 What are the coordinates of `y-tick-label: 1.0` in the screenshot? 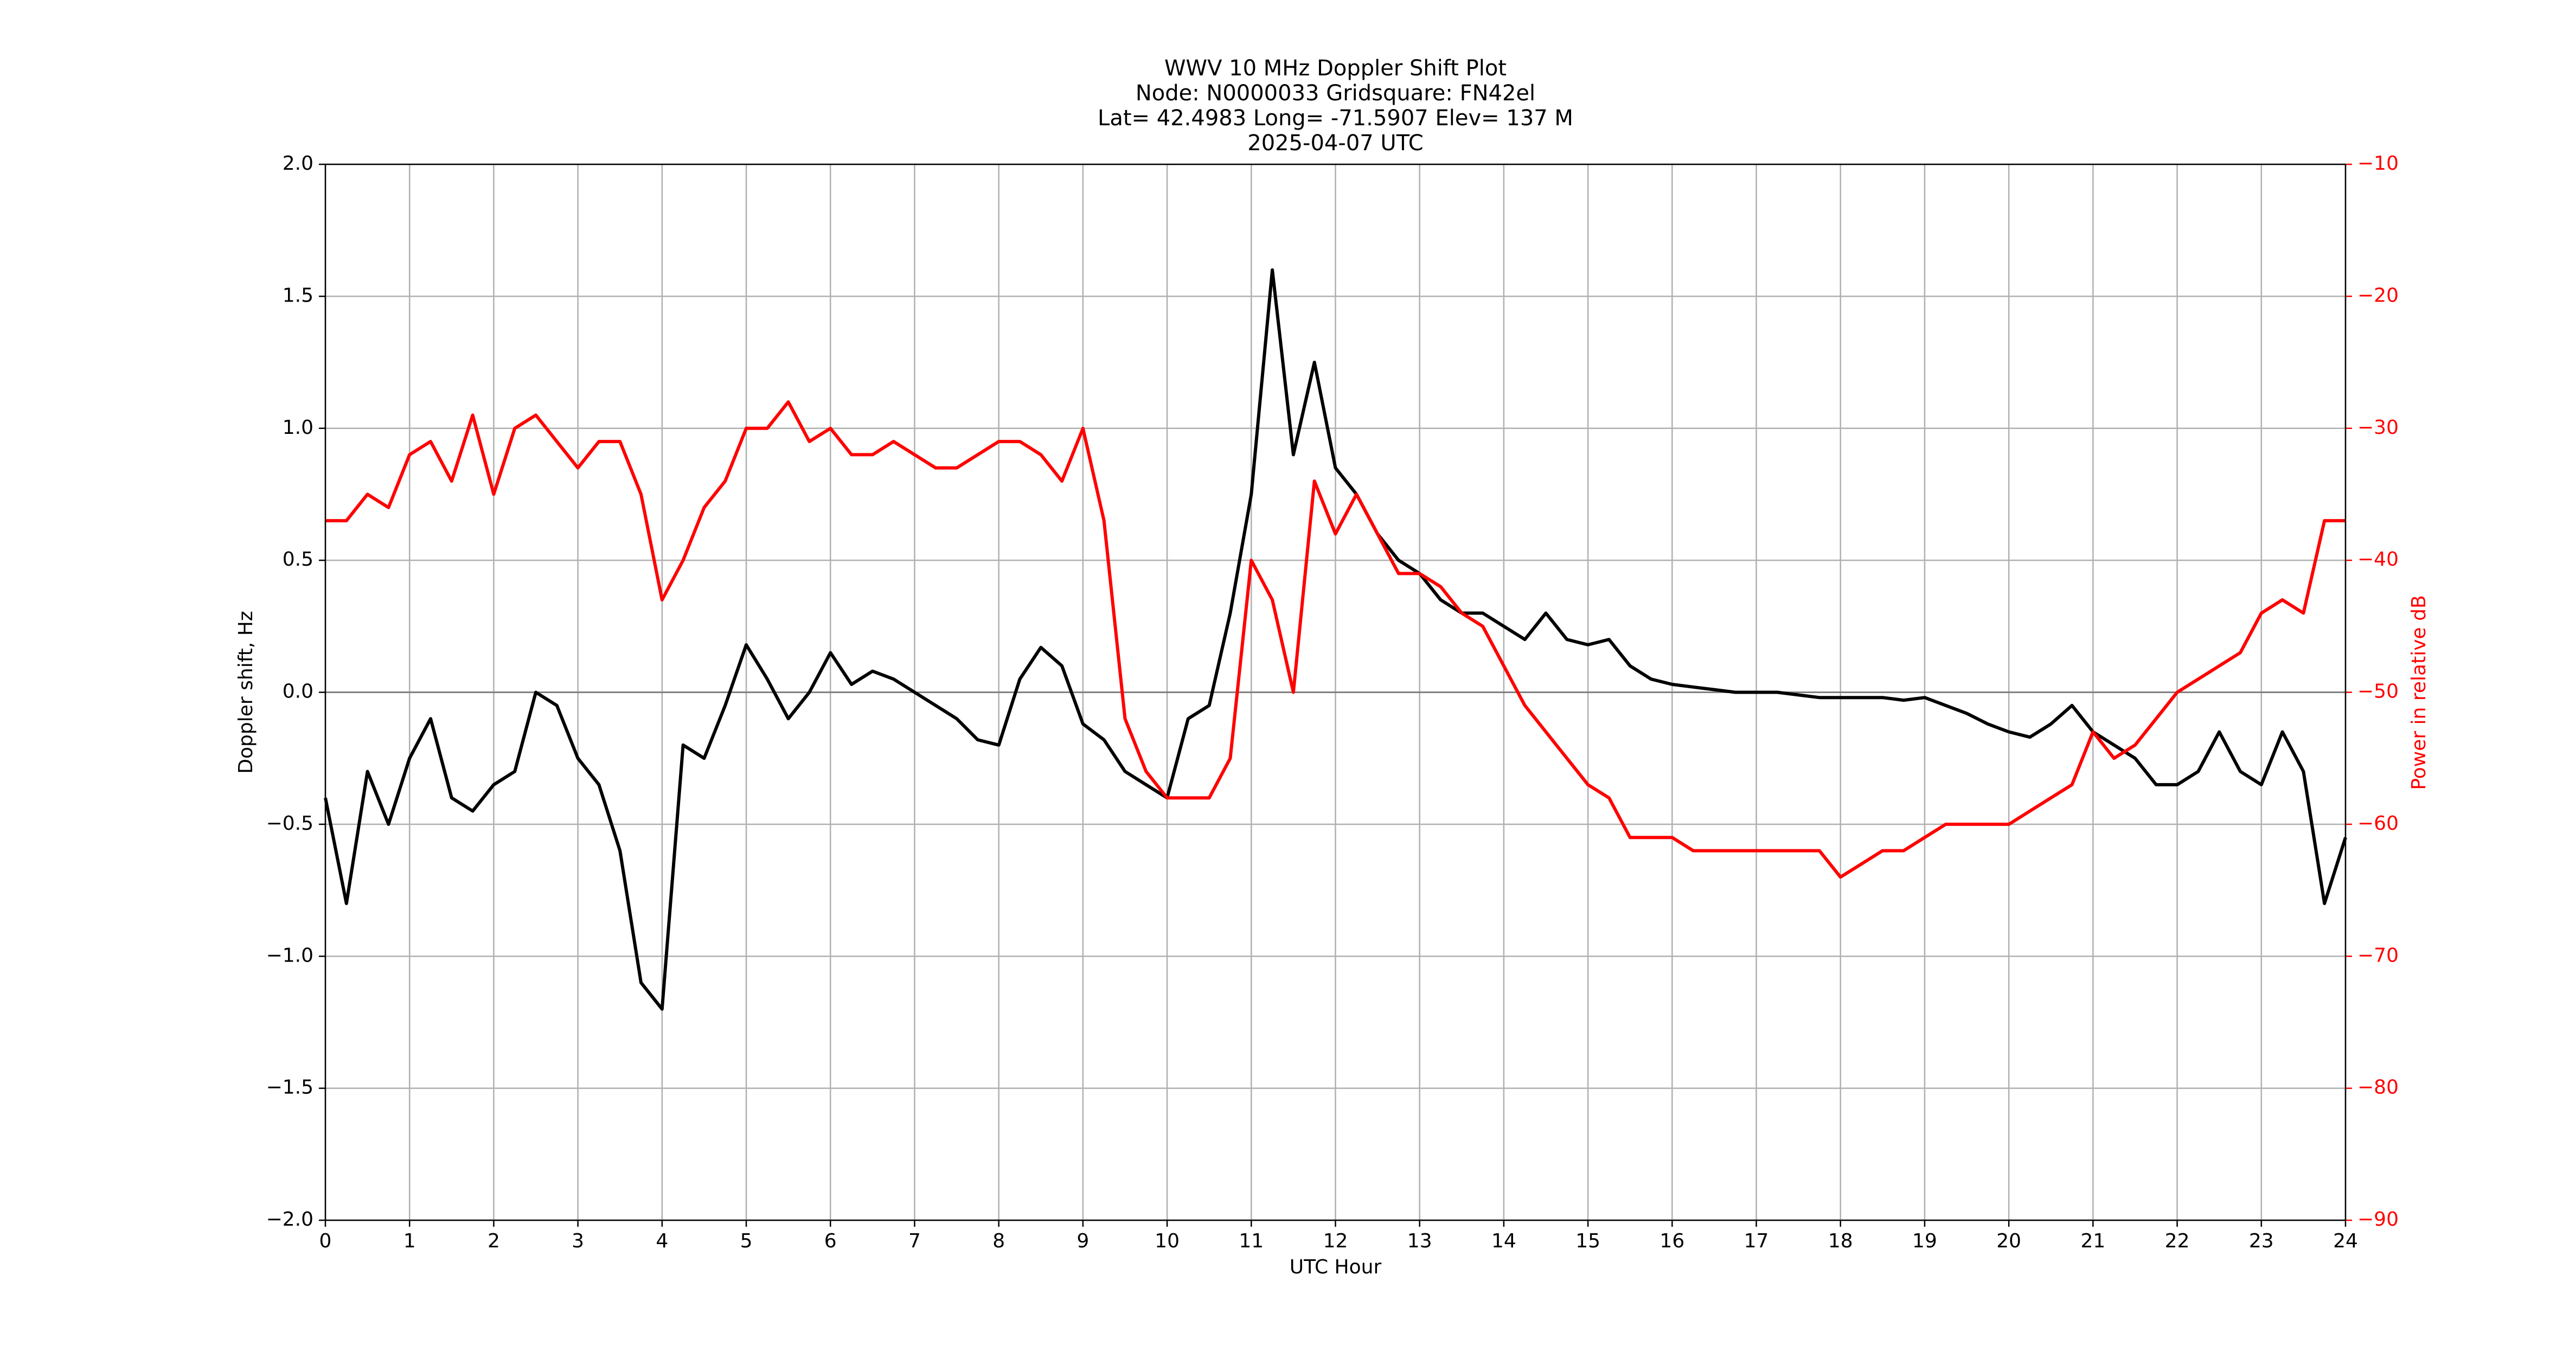 It's located at (298, 428).